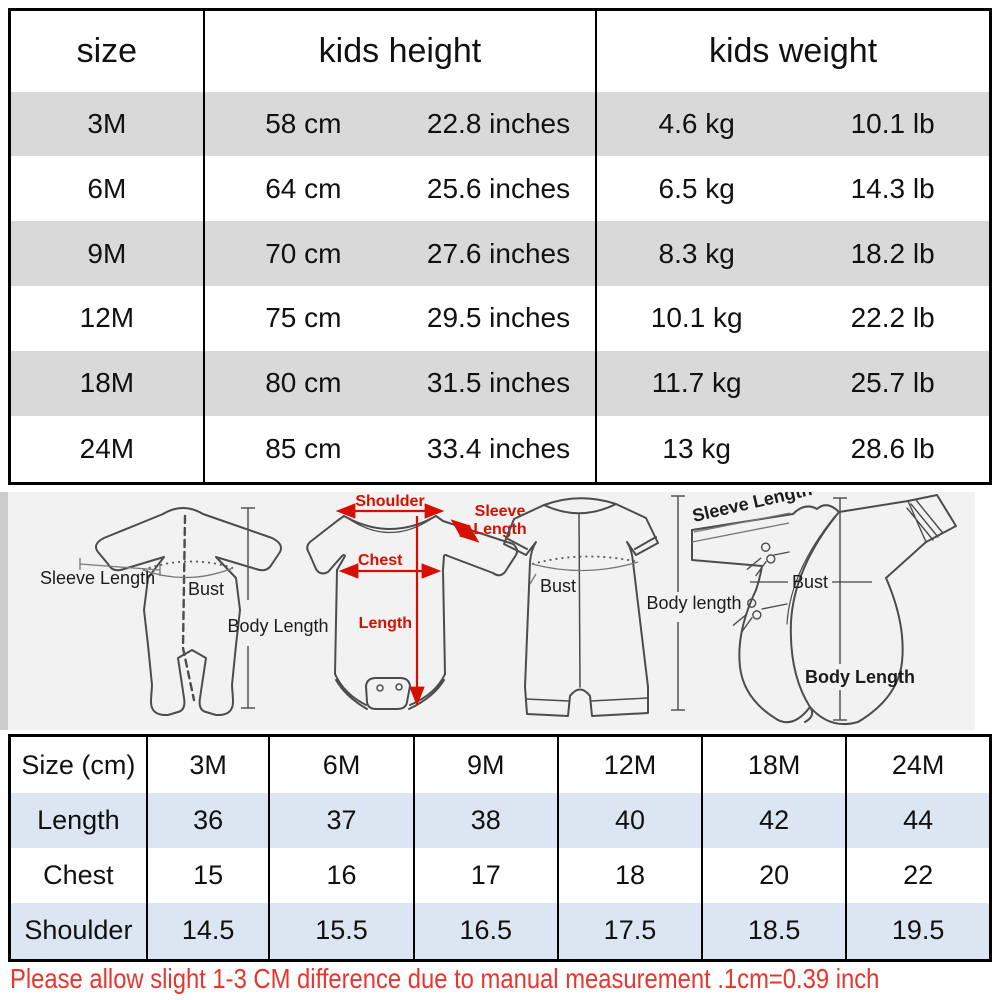 The image size is (1000, 1000). What do you see at coordinates (120, 567) in the screenshot?
I see `sleeve-measure-line` at bounding box center [120, 567].